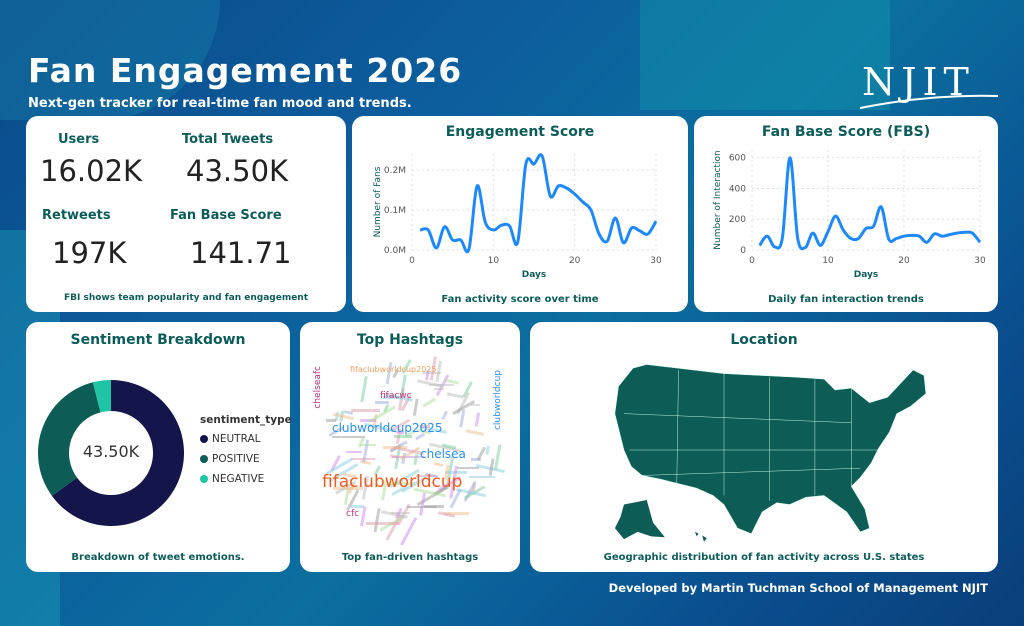 Image resolution: width=1024 pixels, height=626 pixels. I want to click on word-clubworldcup2025: clubworldcup2025, so click(387, 428).